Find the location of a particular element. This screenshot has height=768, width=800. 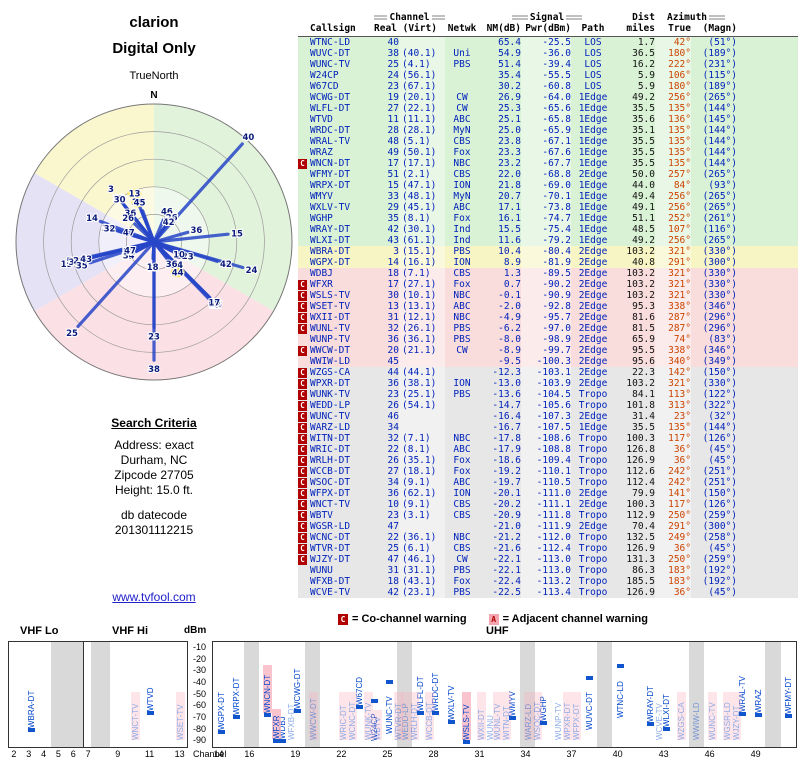

callsign-link: W24CP is located at coordinates (324, 75).